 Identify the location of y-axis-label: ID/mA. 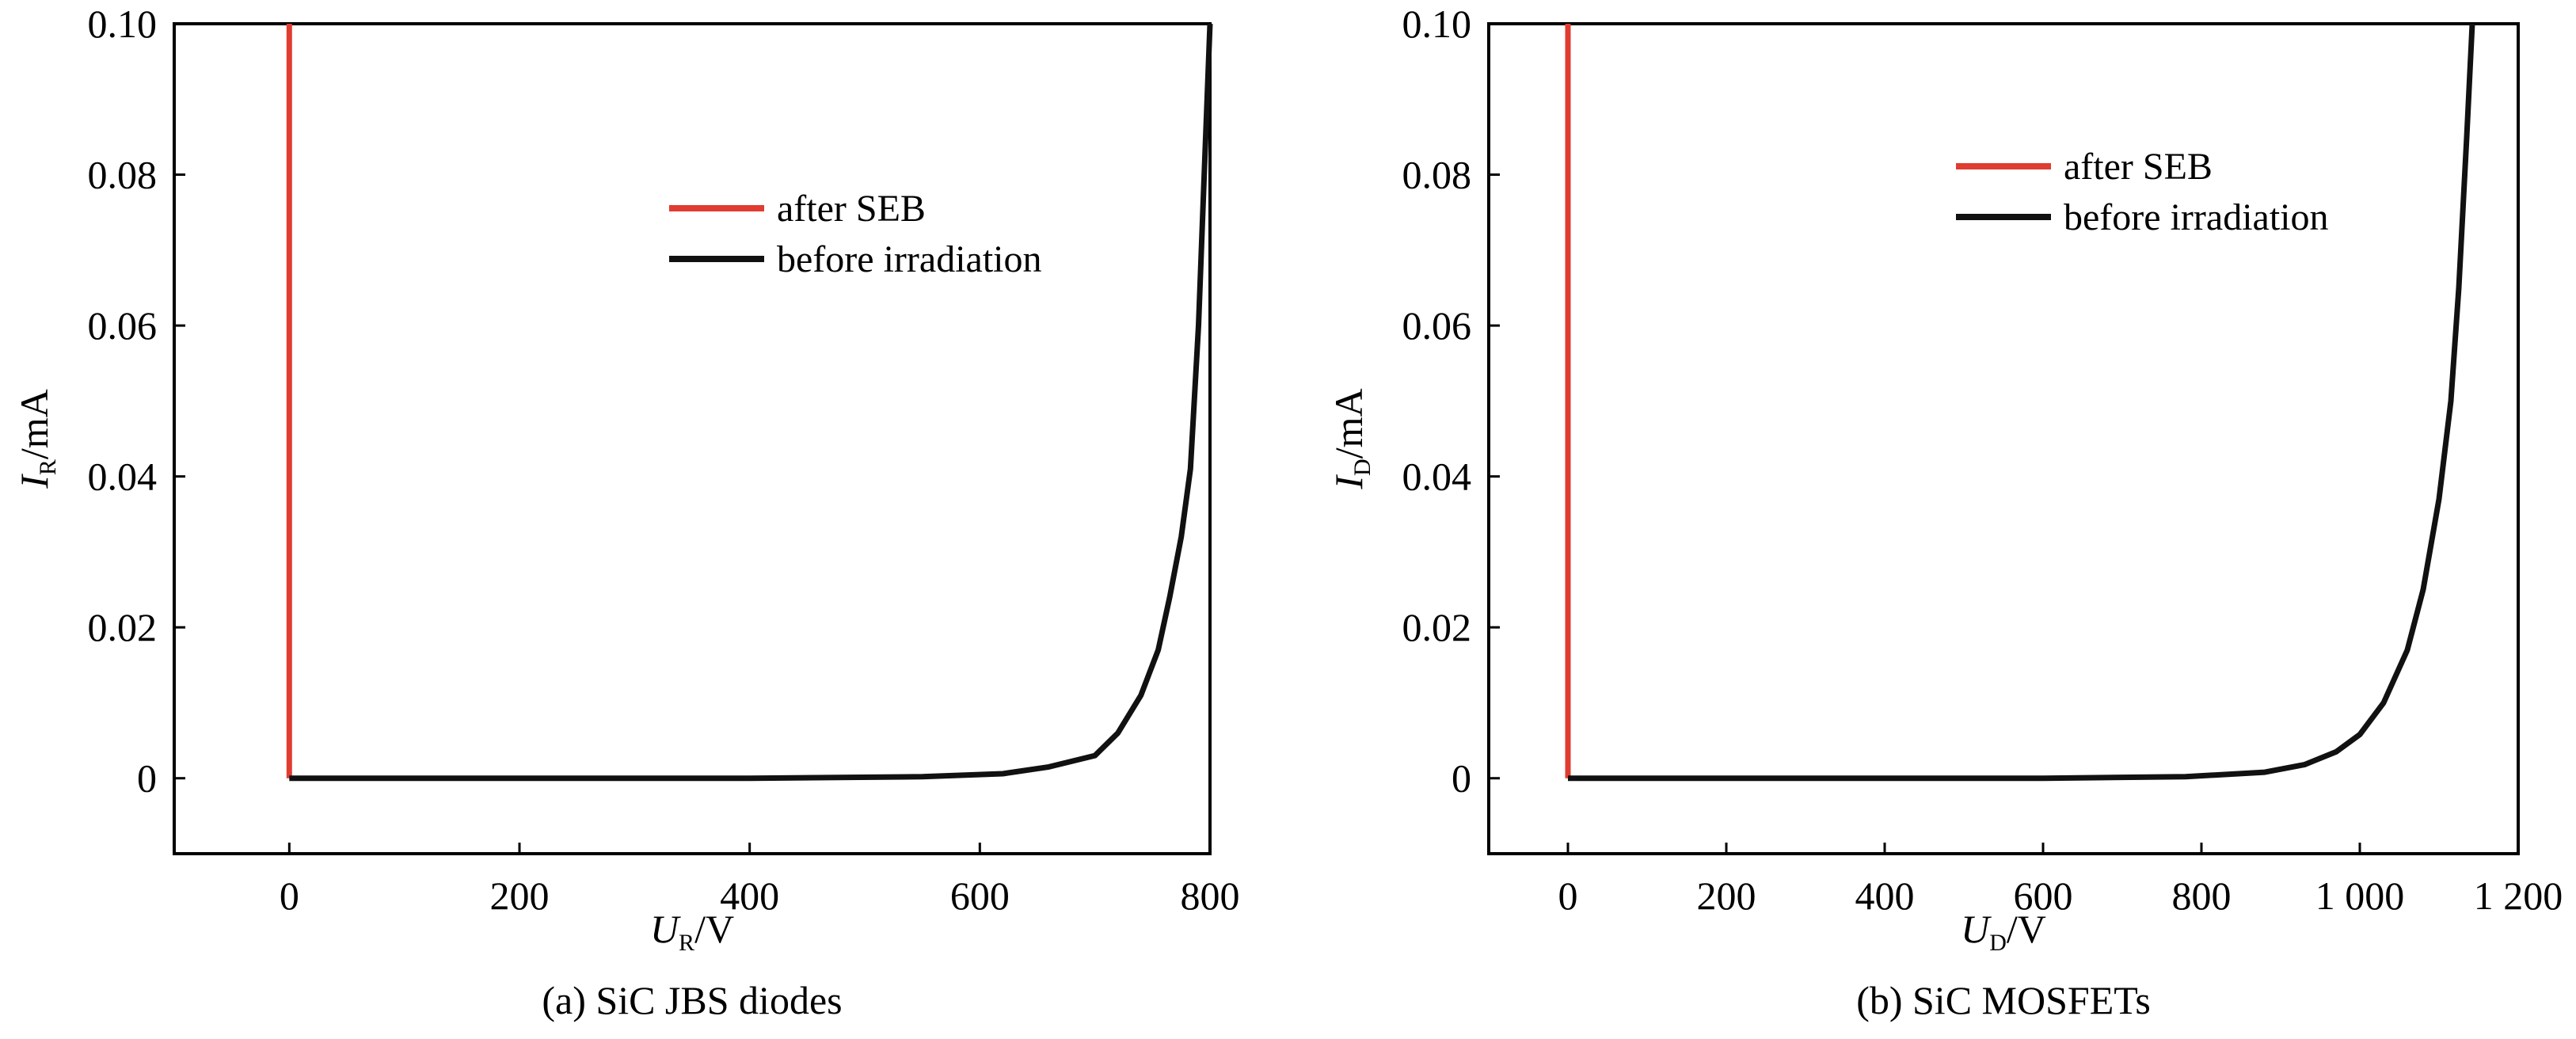
(1351, 438).